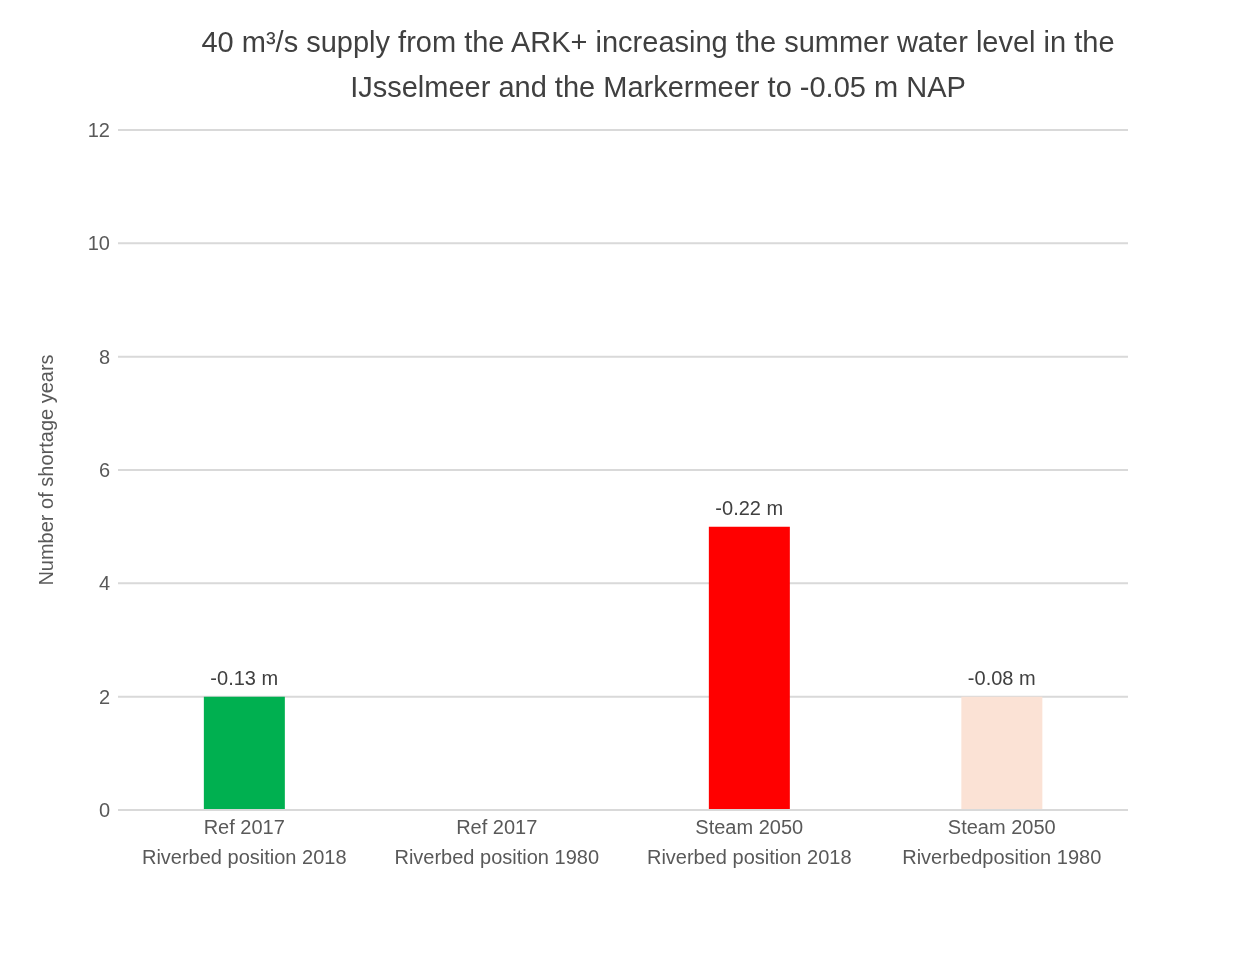 The width and height of the screenshot is (1251, 976). What do you see at coordinates (46, 470) in the screenshot?
I see `y-axis-title: Number of shortage years` at bounding box center [46, 470].